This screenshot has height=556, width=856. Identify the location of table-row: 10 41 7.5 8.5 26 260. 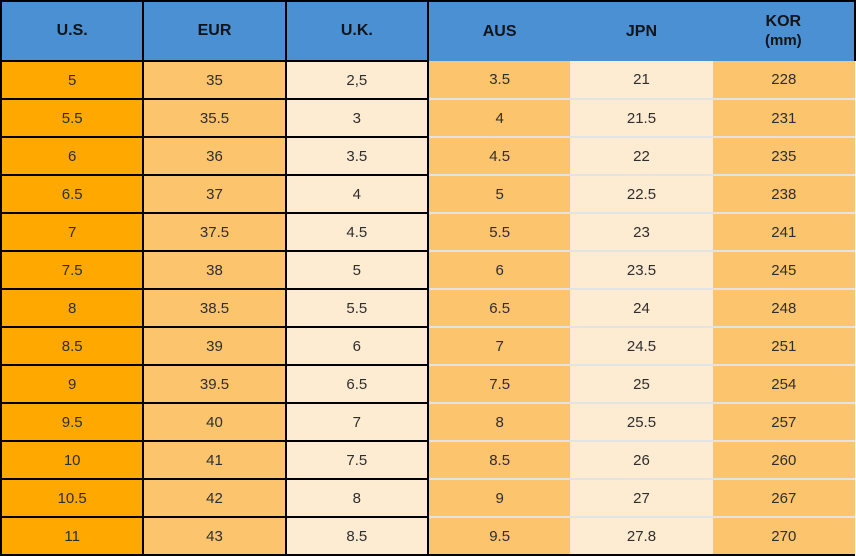
(427, 460).